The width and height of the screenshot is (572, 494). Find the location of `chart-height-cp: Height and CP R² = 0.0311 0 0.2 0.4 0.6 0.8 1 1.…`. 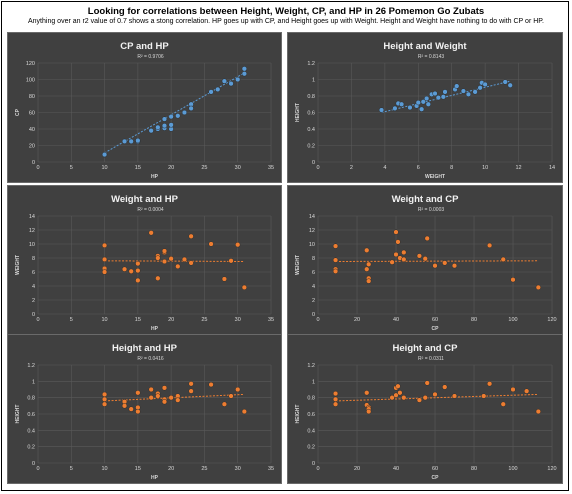

chart-height-cp: Height and CP R² = 0.0311 0 0.2 0.4 0.6 0.8 1 1.… is located at coordinates (426, 412).